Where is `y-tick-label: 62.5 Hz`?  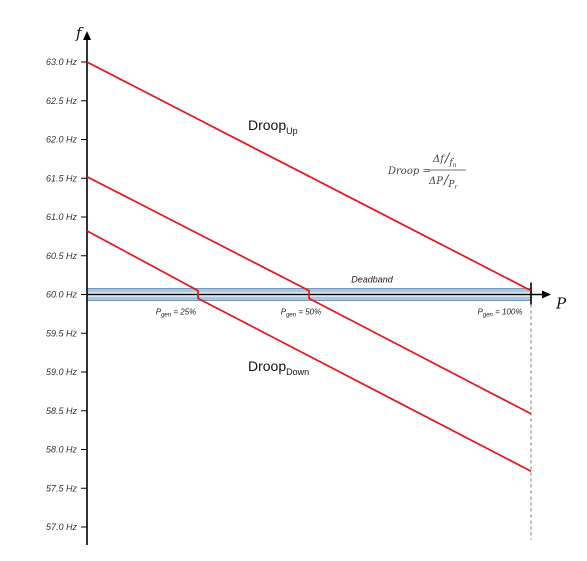 y-tick-label: 62.5 Hz is located at coordinates (62, 101).